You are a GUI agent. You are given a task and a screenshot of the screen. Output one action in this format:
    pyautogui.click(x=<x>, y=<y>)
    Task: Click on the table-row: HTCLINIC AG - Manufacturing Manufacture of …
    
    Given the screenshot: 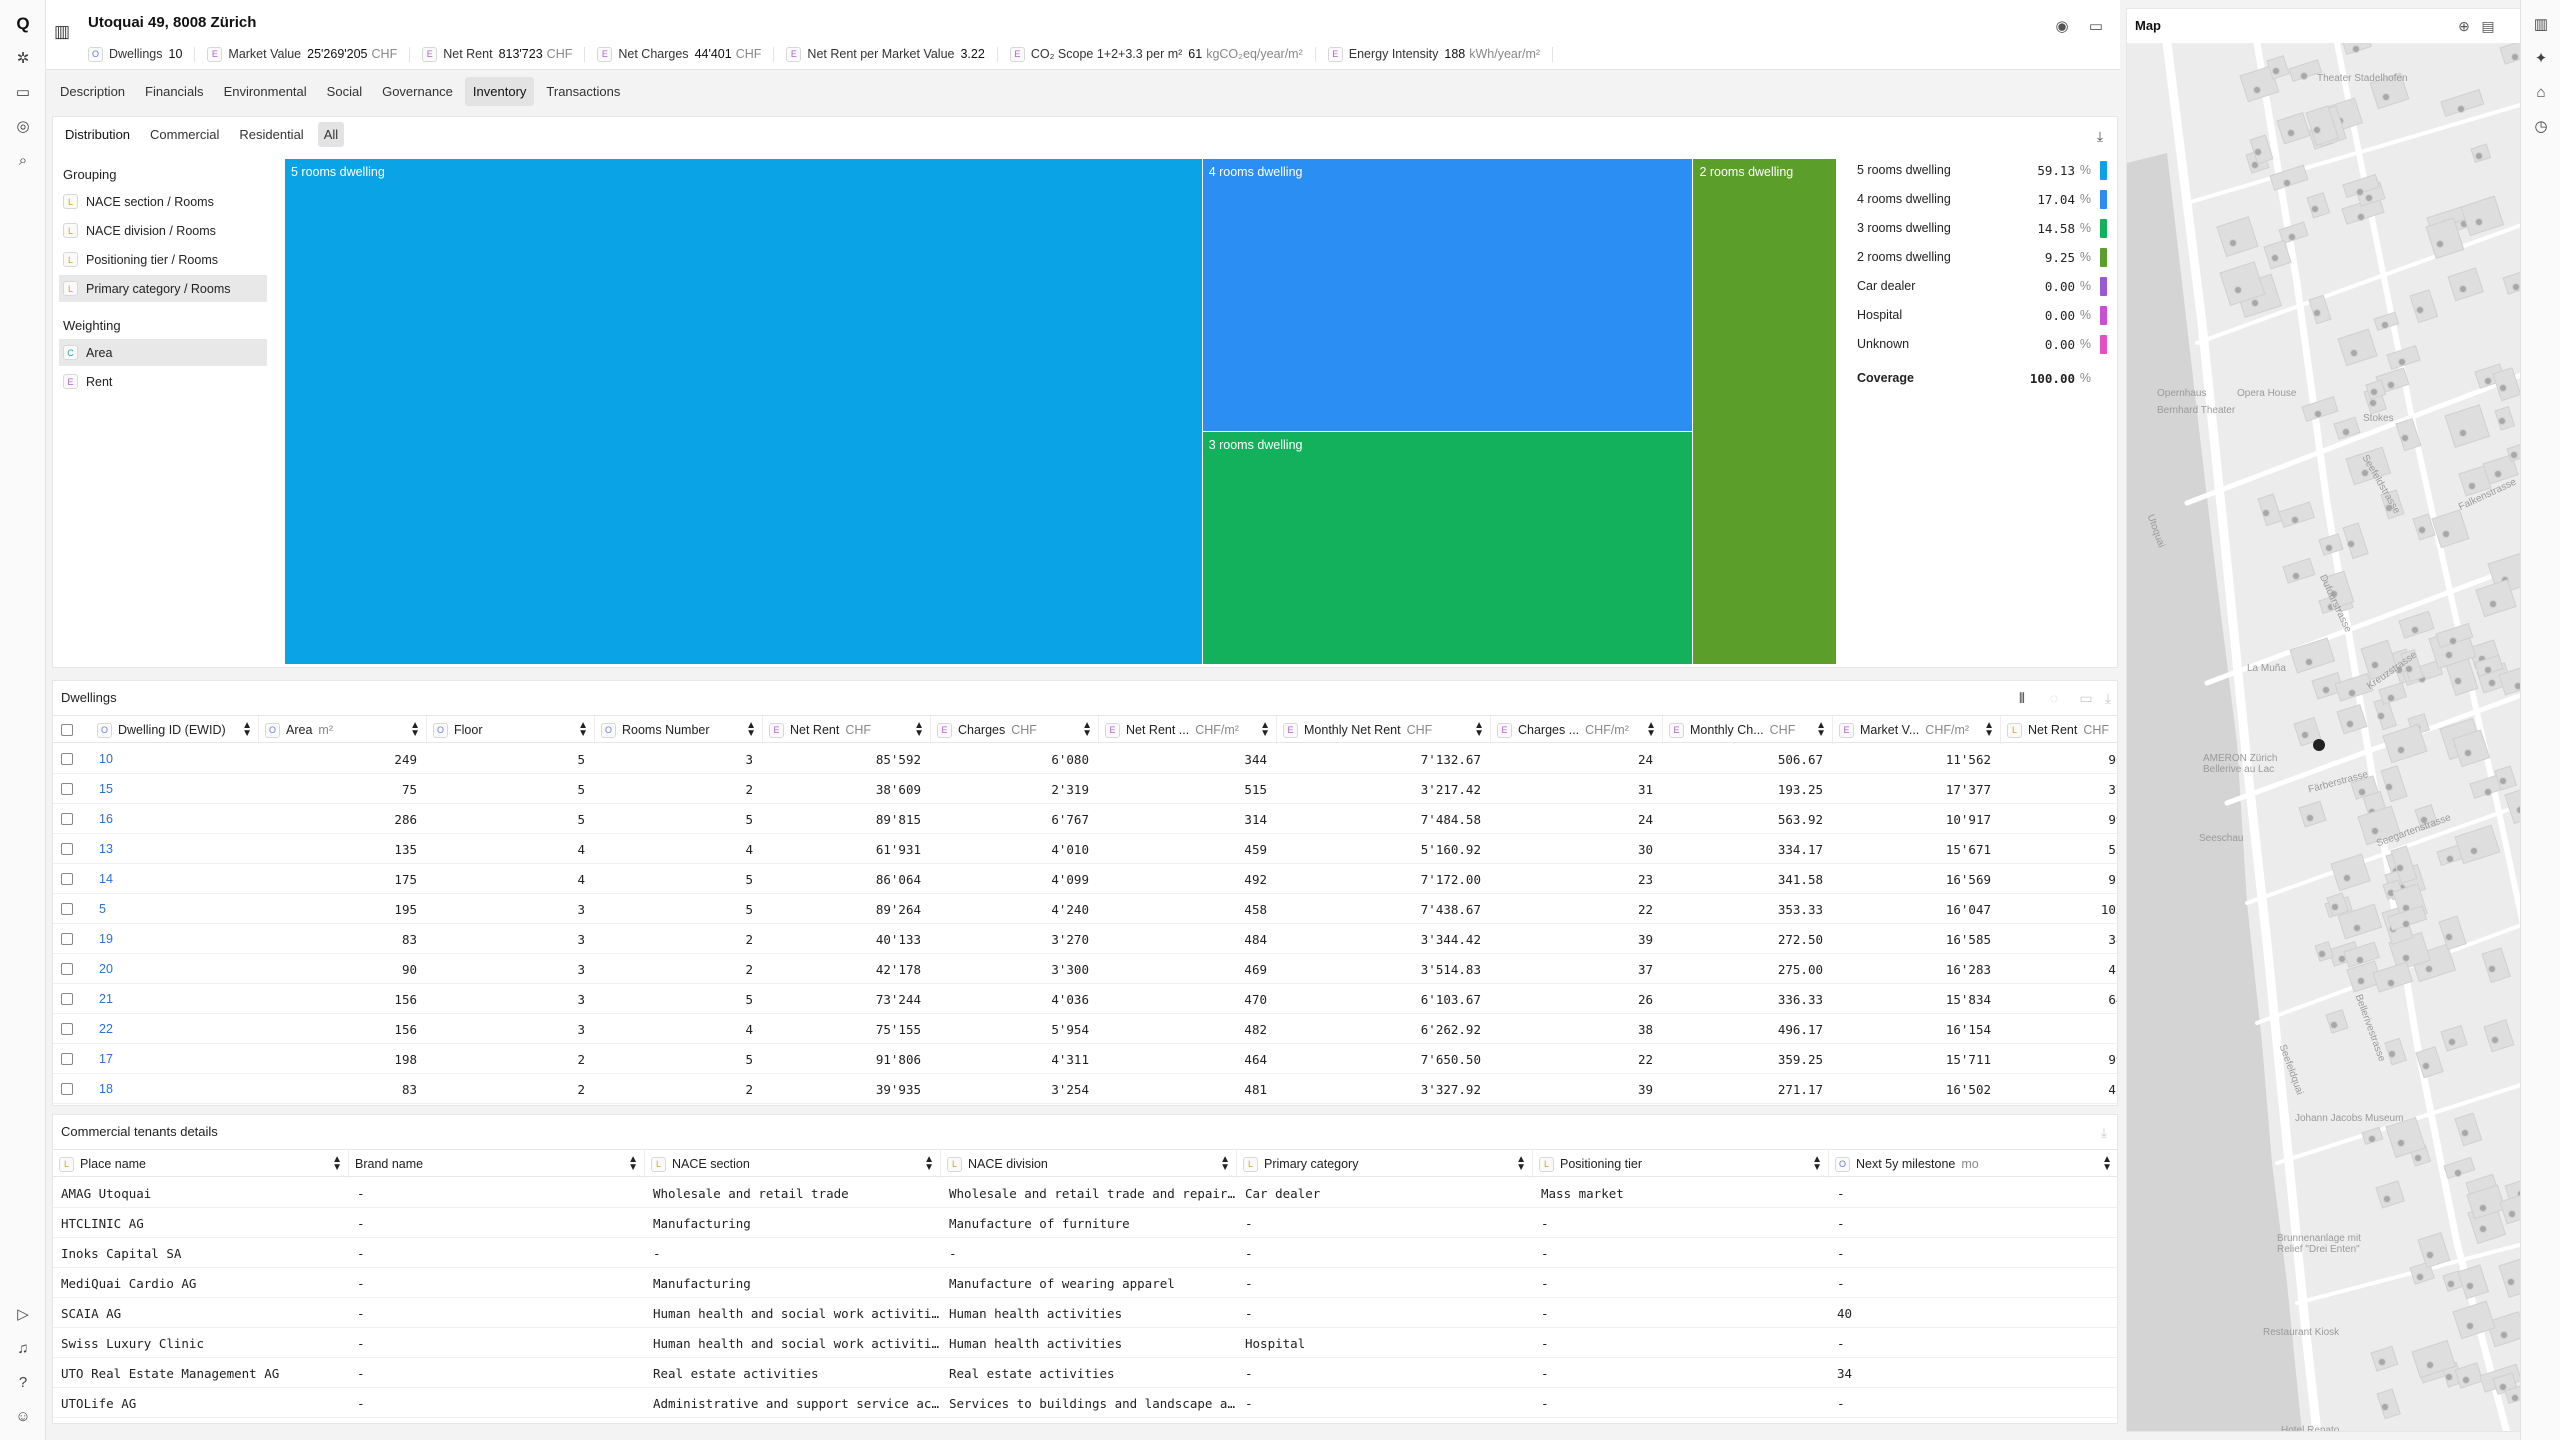 What is the action you would take?
    pyautogui.click(x=1085, y=1223)
    